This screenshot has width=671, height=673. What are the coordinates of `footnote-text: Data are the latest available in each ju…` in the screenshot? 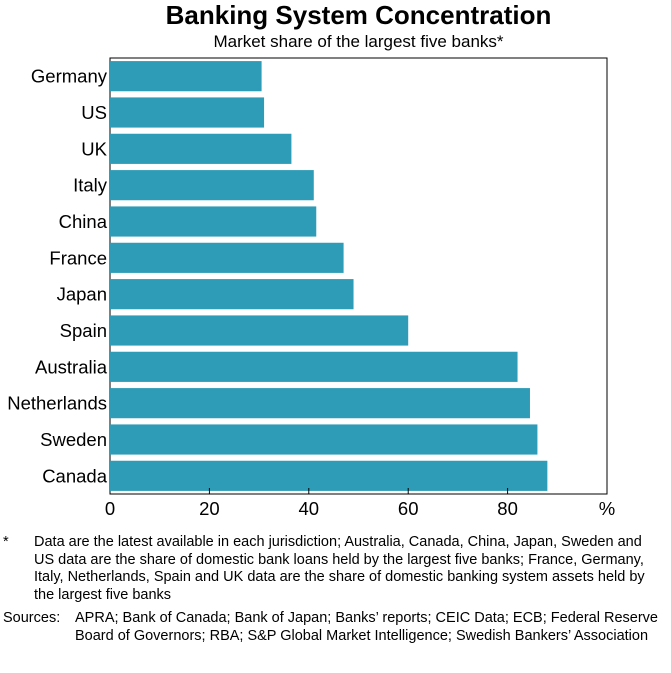 It's located at (339, 568).